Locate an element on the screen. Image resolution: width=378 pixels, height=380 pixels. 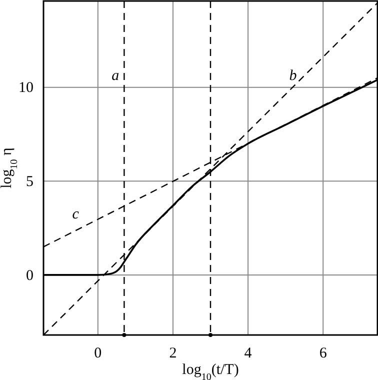
x-tick-label: 0 is located at coordinates (98, 354).